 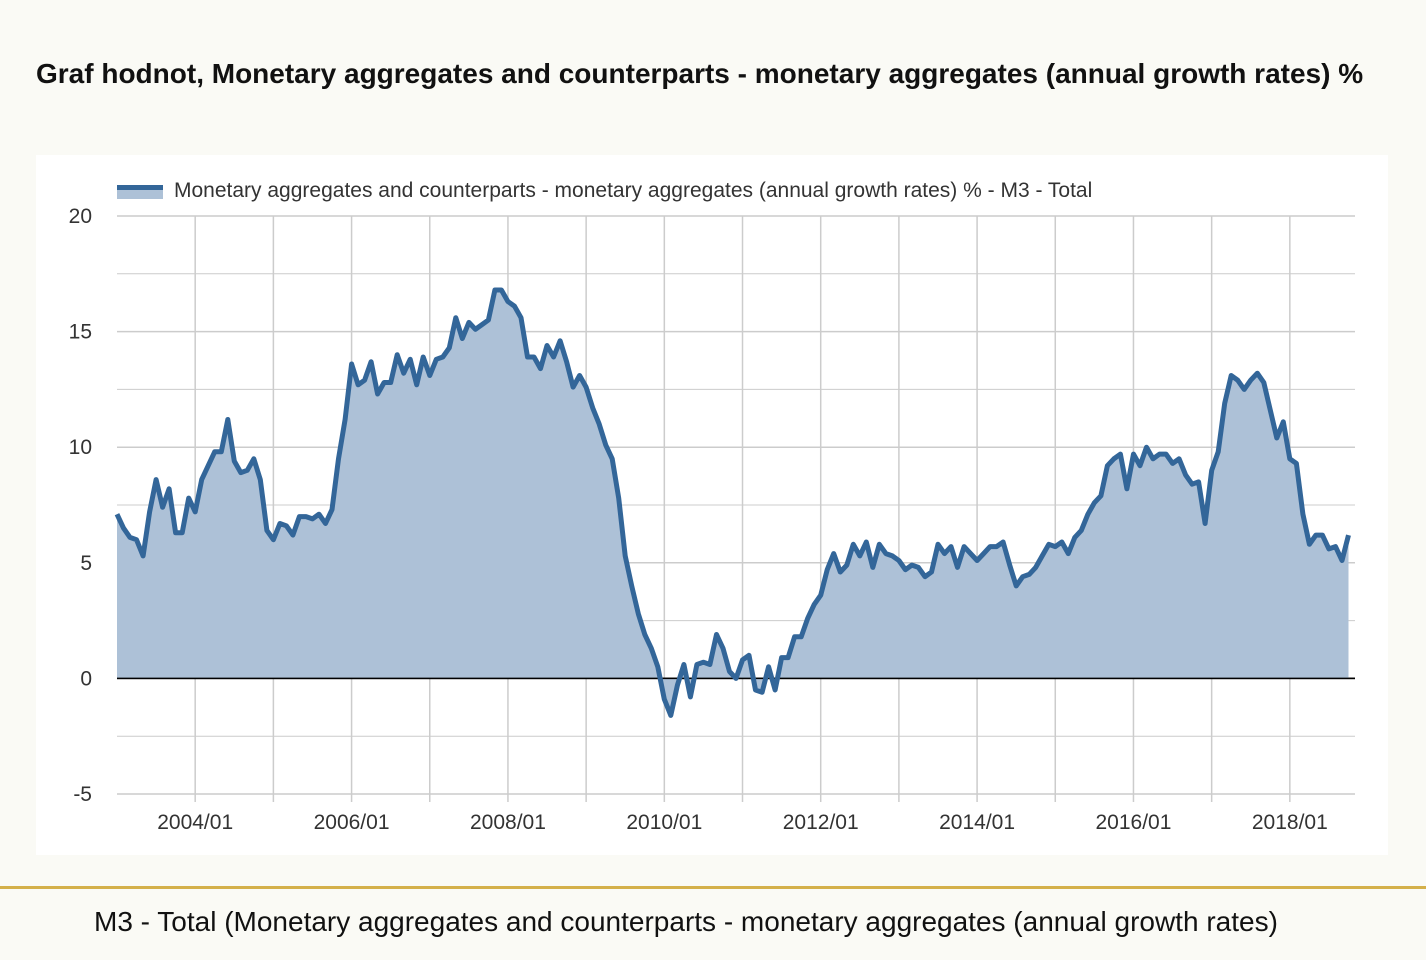 What do you see at coordinates (195, 822) in the screenshot?
I see `x-tick-label-0: 2004/01` at bounding box center [195, 822].